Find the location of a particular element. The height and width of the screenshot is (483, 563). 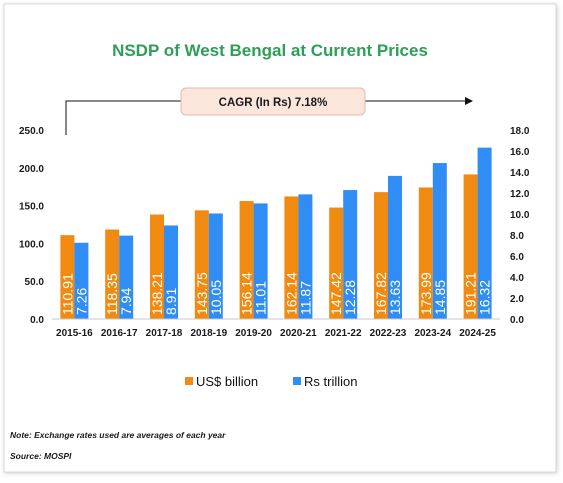

right-tick-label: 14.0 is located at coordinates (520, 173).